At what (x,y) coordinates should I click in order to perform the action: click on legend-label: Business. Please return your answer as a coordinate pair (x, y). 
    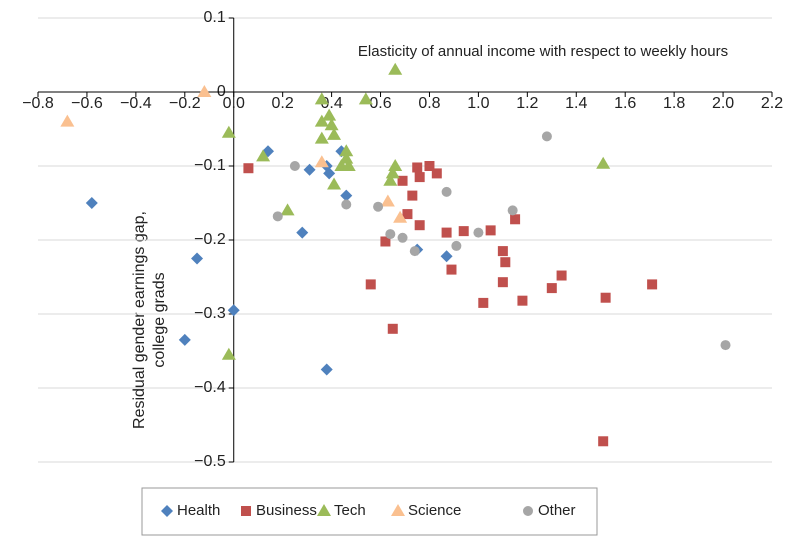
    Looking at the image, I should click on (286, 510).